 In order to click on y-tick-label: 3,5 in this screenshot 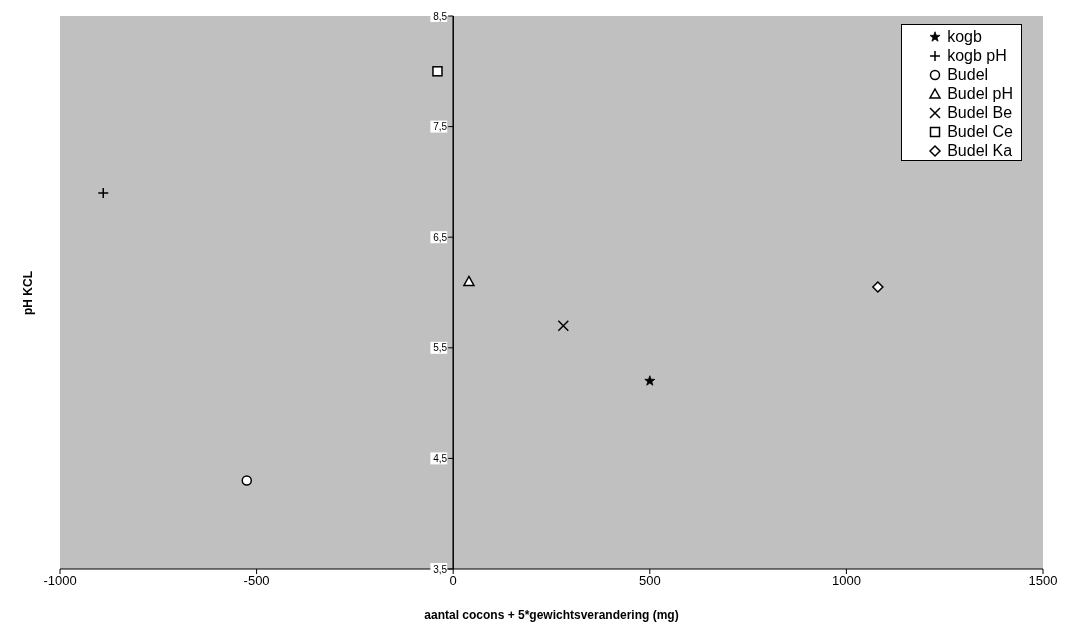, I will do `click(440, 569)`.